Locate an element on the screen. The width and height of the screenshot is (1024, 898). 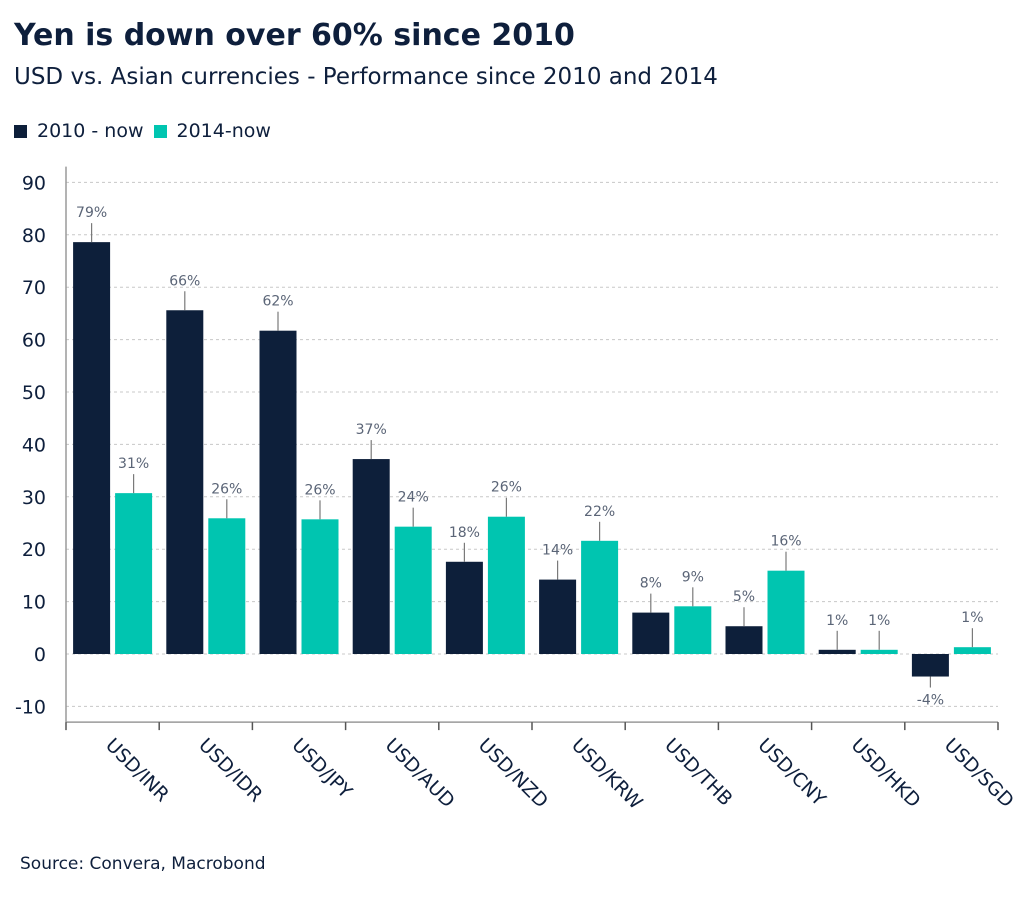
data-label: 5% is located at coordinates (744, 597).